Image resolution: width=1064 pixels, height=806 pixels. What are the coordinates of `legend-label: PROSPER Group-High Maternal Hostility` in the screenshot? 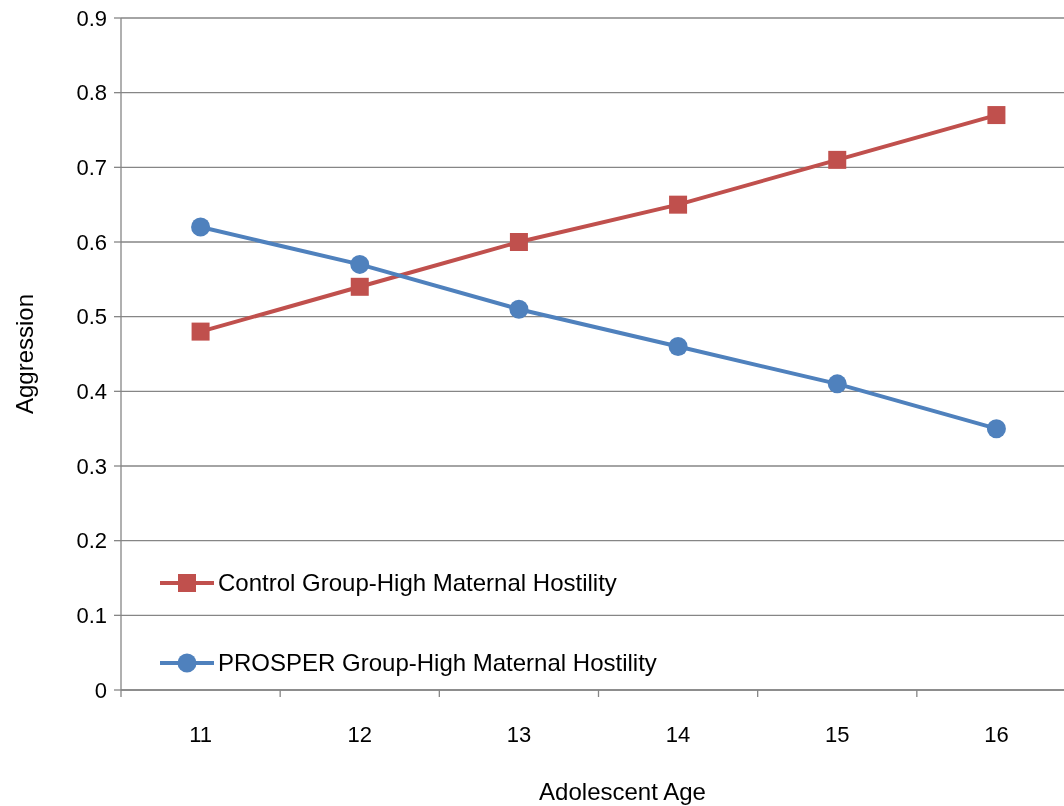 It's located at (437, 663).